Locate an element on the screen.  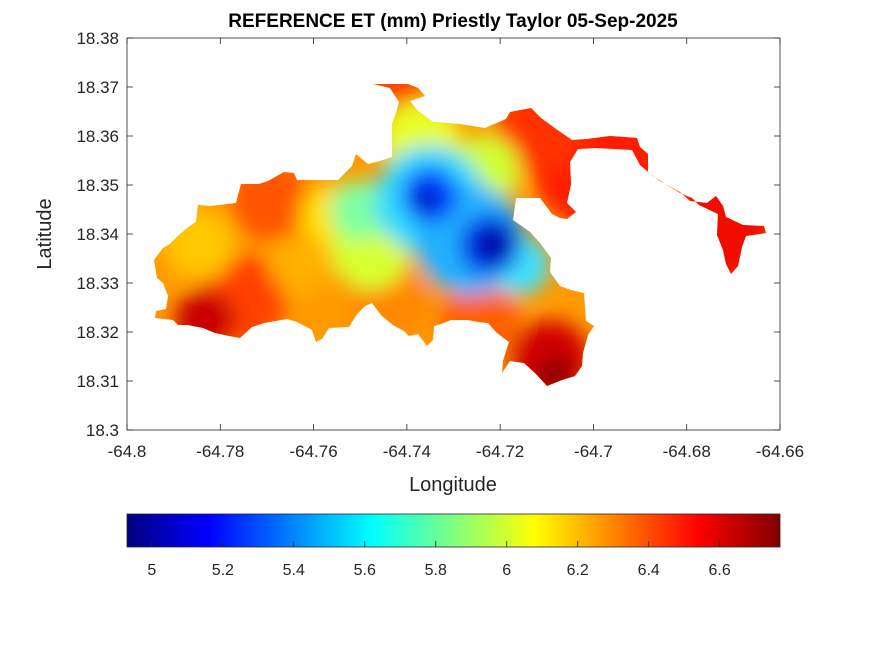
colorbar-ticks: 5 5.2 5.4 5.6 5.8 6 6.2 6.4 6.6 is located at coordinates (439, 560).